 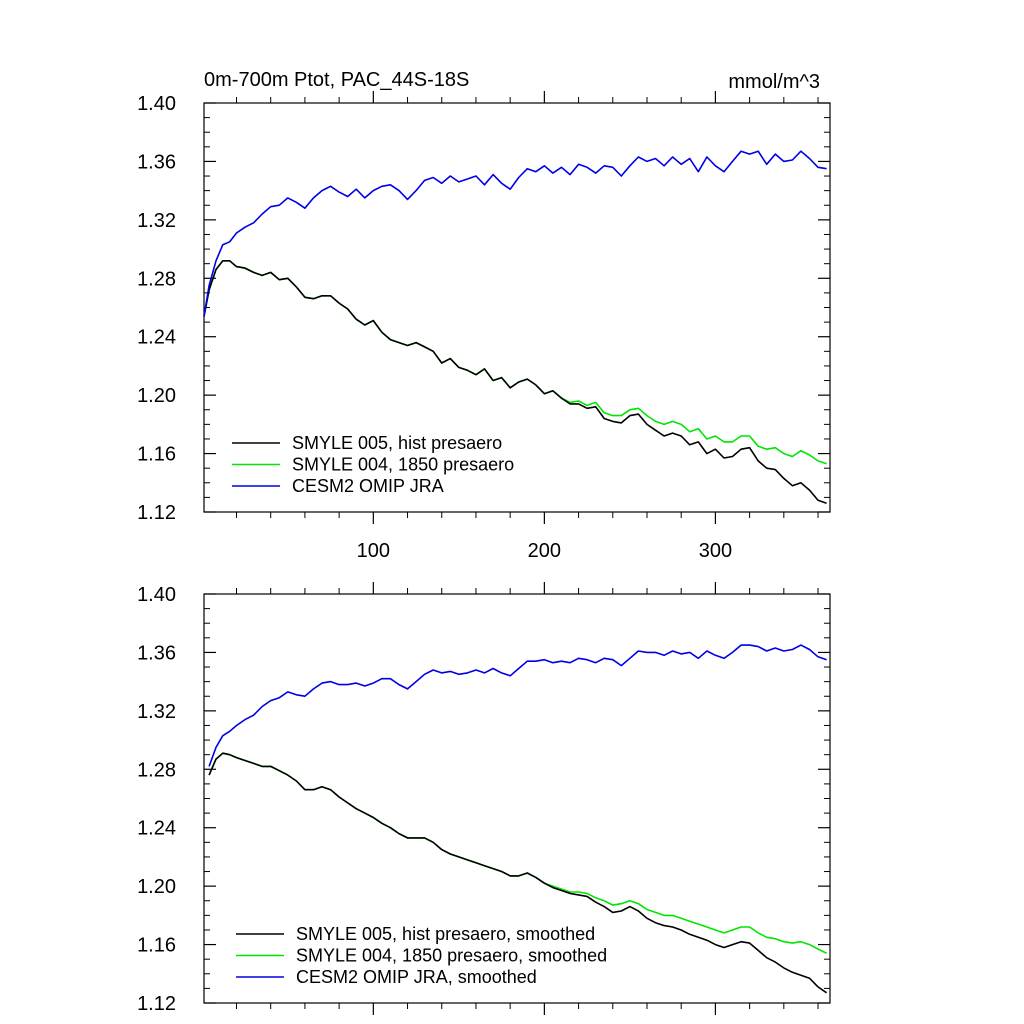 I want to click on legend-label: SMYLE 004, 1850 presaero, so click(x=403, y=465).